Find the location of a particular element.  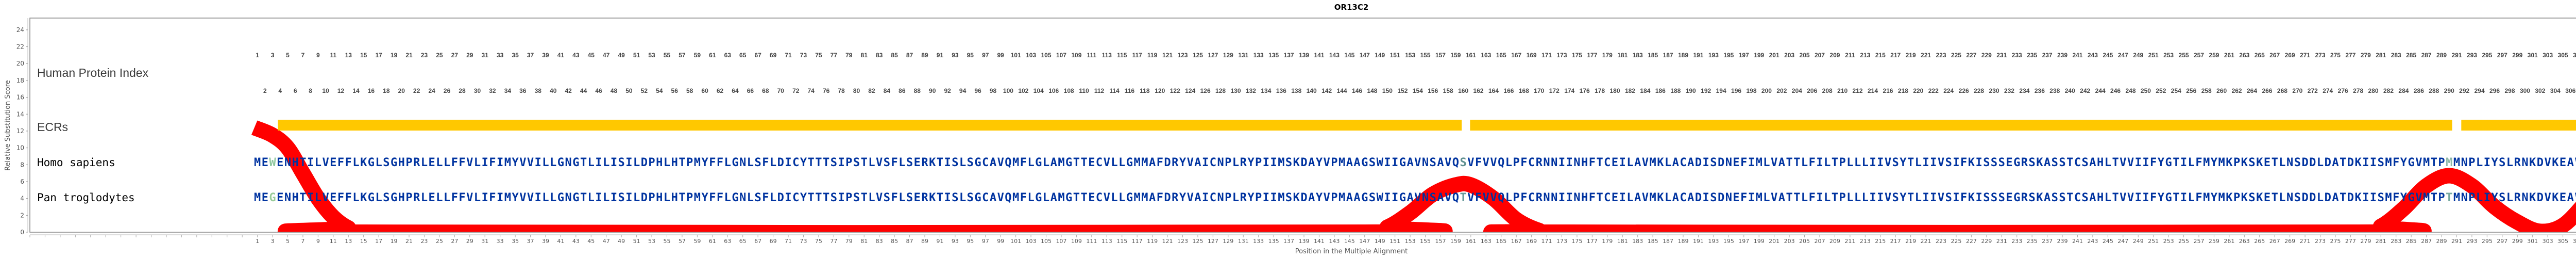

residue: Y is located at coordinates (2404, 197).